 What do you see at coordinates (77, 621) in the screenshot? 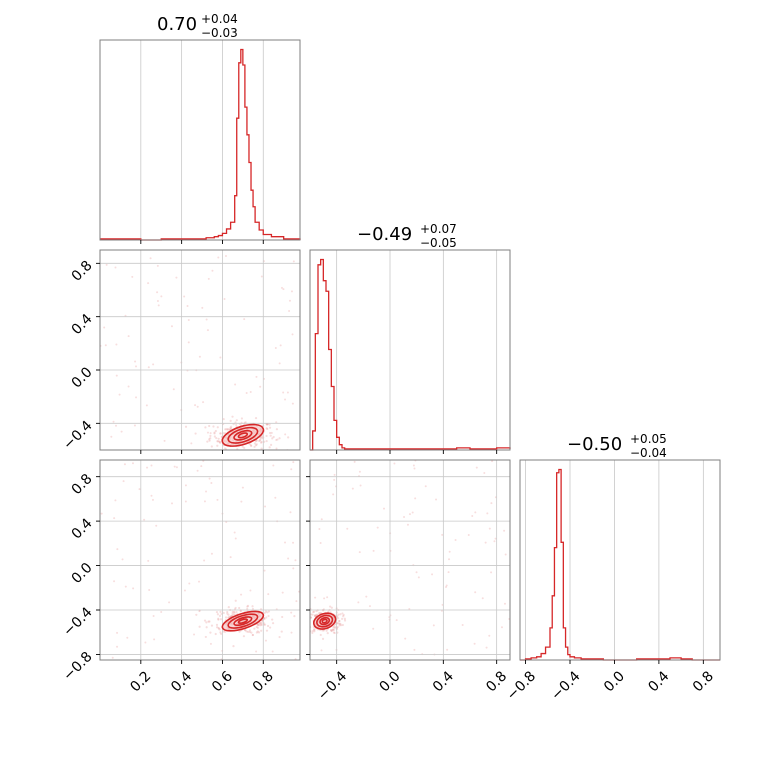
I see `y-tick-label: −0.4` at bounding box center [77, 621].